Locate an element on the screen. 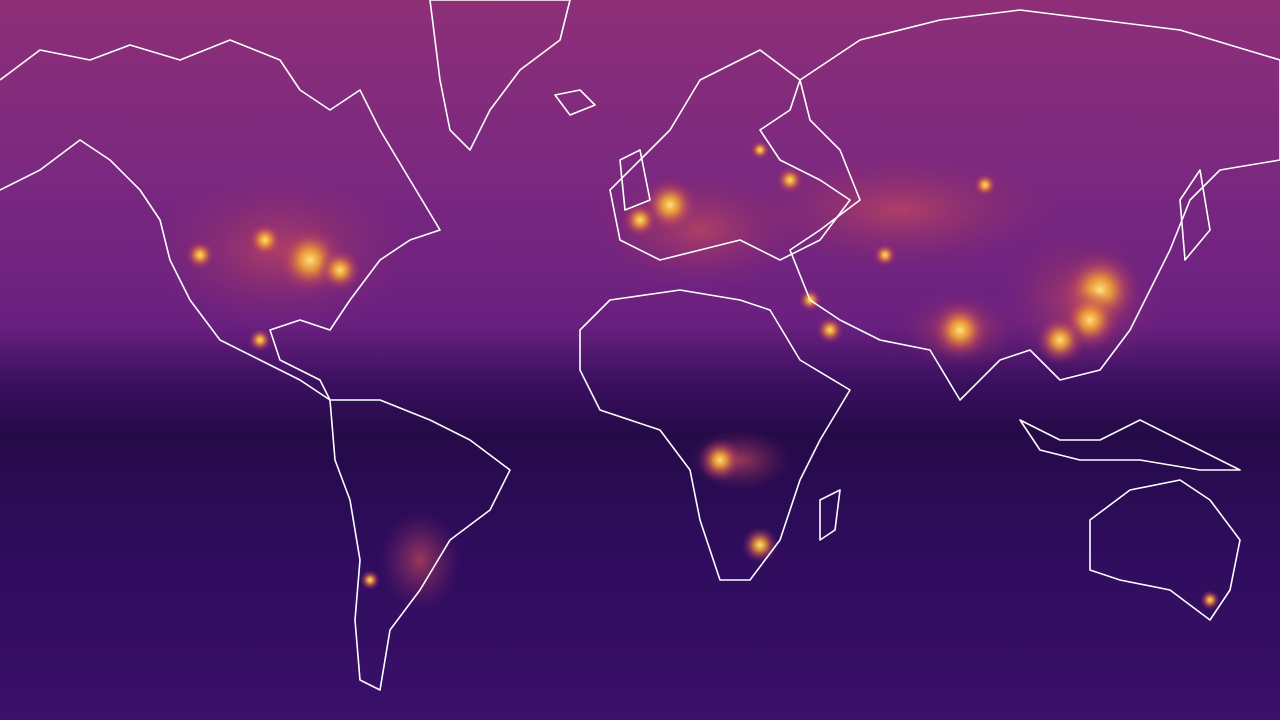 The height and width of the screenshot is (720, 1280). coastline-africa is located at coordinates (715, 435).